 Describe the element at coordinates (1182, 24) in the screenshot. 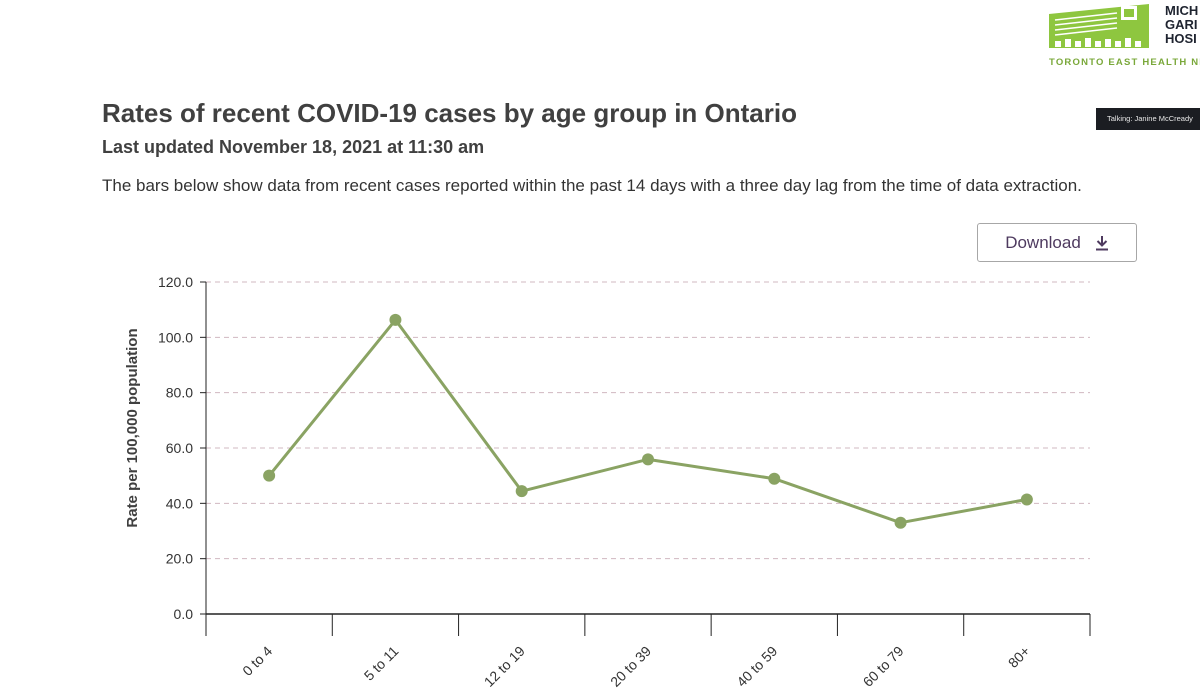

I see `logo-name: MICH GARI HOSI` at that location.